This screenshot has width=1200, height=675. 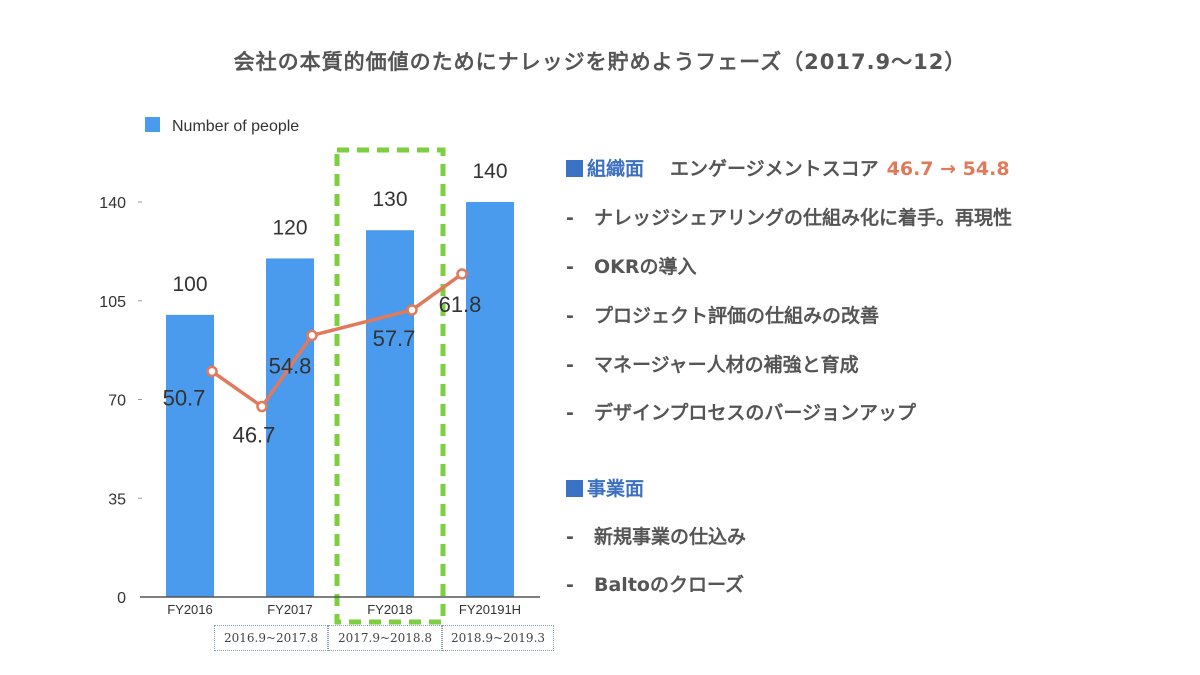 What do you see at coordinates (669, 585) in the screenshot?
I see `list-item-text: Baltoのクローズ` at bounding box center [669, 585].